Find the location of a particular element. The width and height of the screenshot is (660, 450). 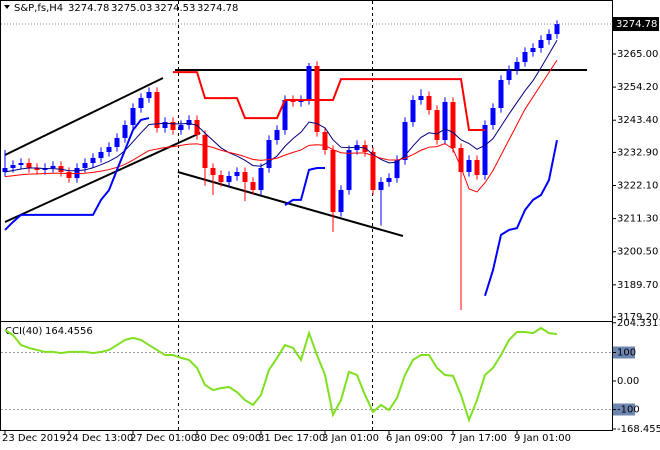

y-tick-label: 3232.90 is located at coordinates (637, 152).